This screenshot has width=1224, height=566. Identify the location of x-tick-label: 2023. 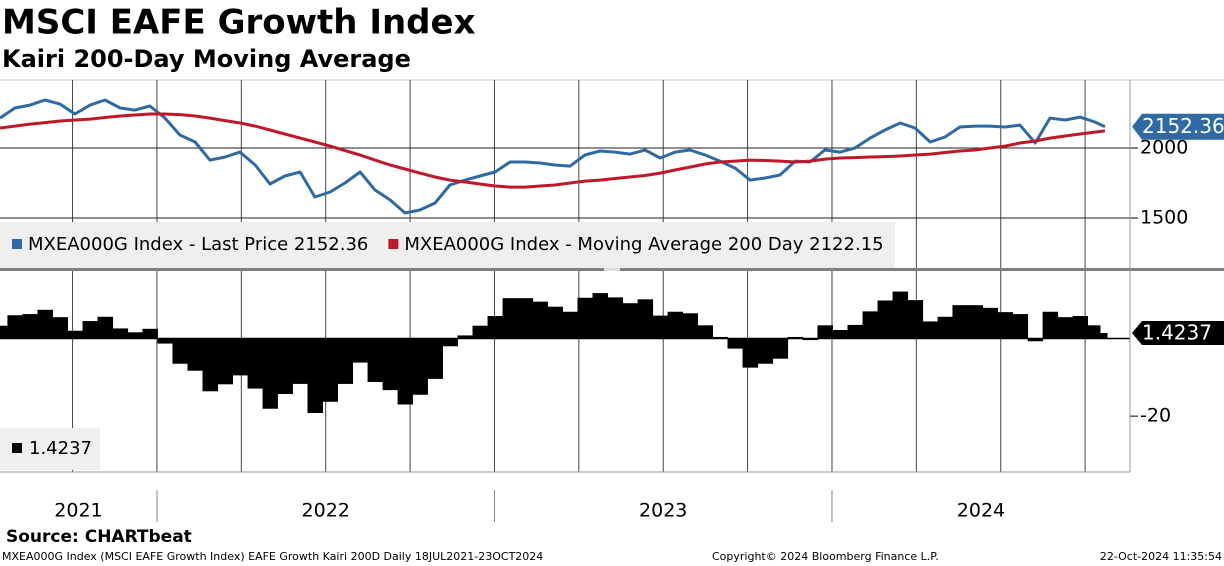
(663, 511).